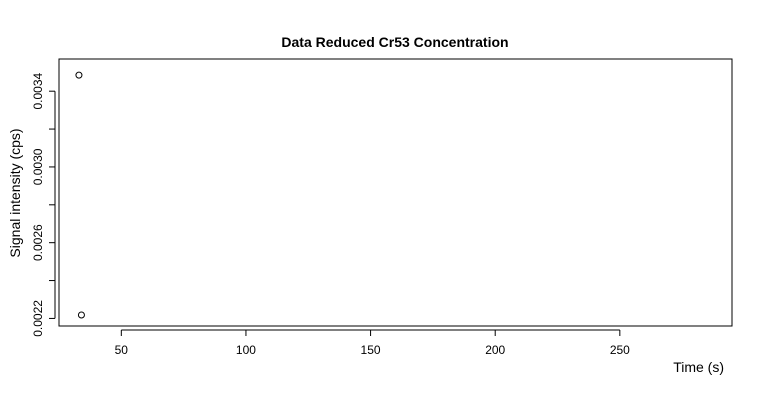  I want to click on x-tick-label: 200, so click(495, 350).